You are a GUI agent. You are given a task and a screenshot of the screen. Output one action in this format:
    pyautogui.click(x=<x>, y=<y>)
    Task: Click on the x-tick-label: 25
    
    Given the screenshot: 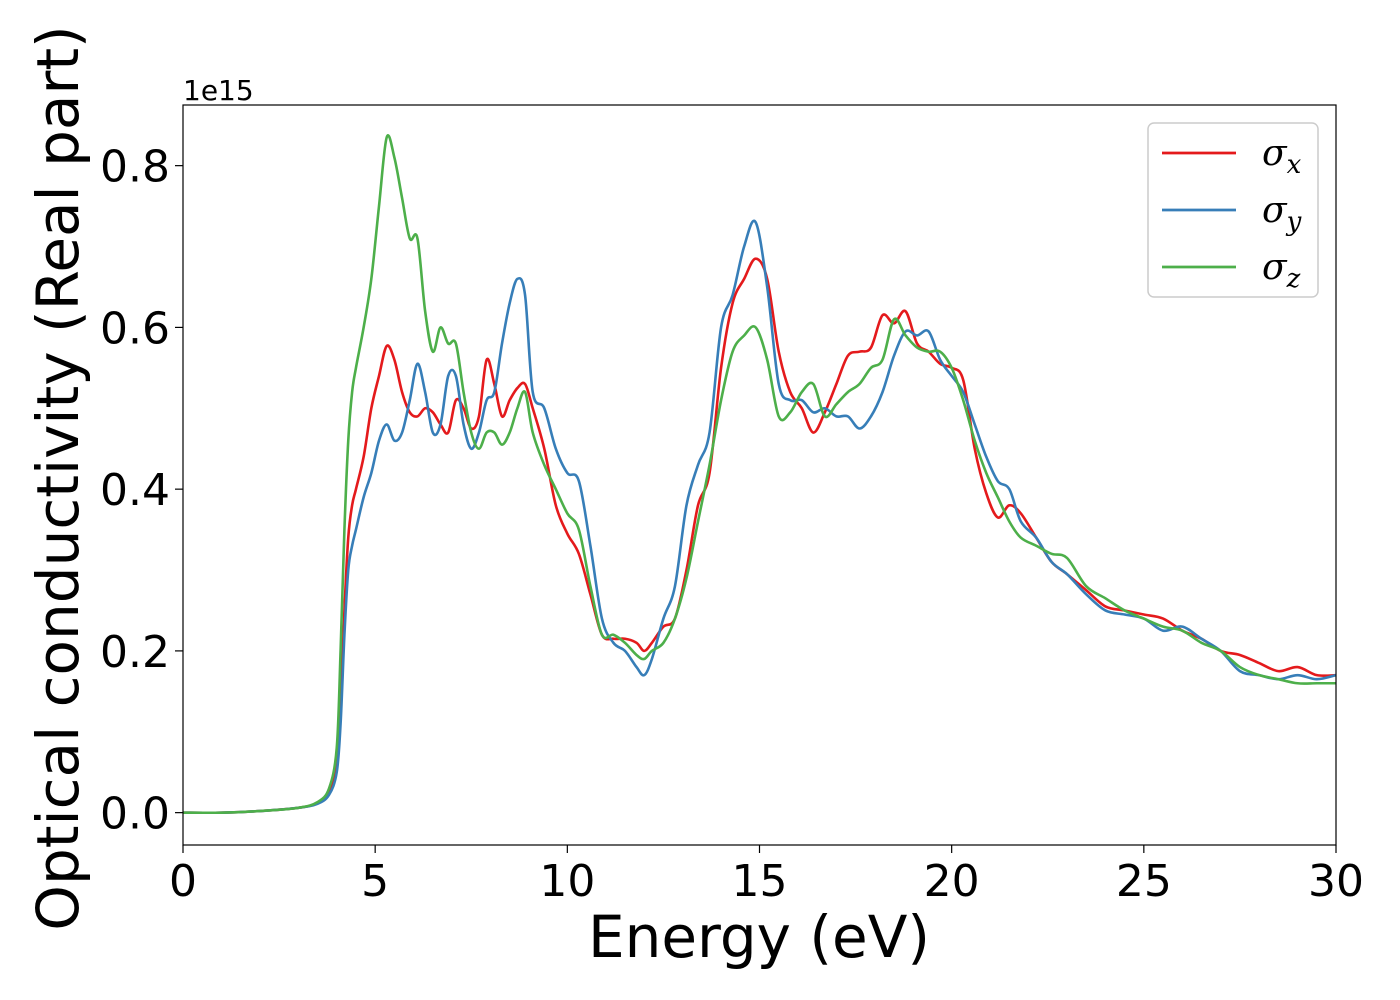 What is the action you would take?
    pyautogui.click(x=1144, y=881)
    